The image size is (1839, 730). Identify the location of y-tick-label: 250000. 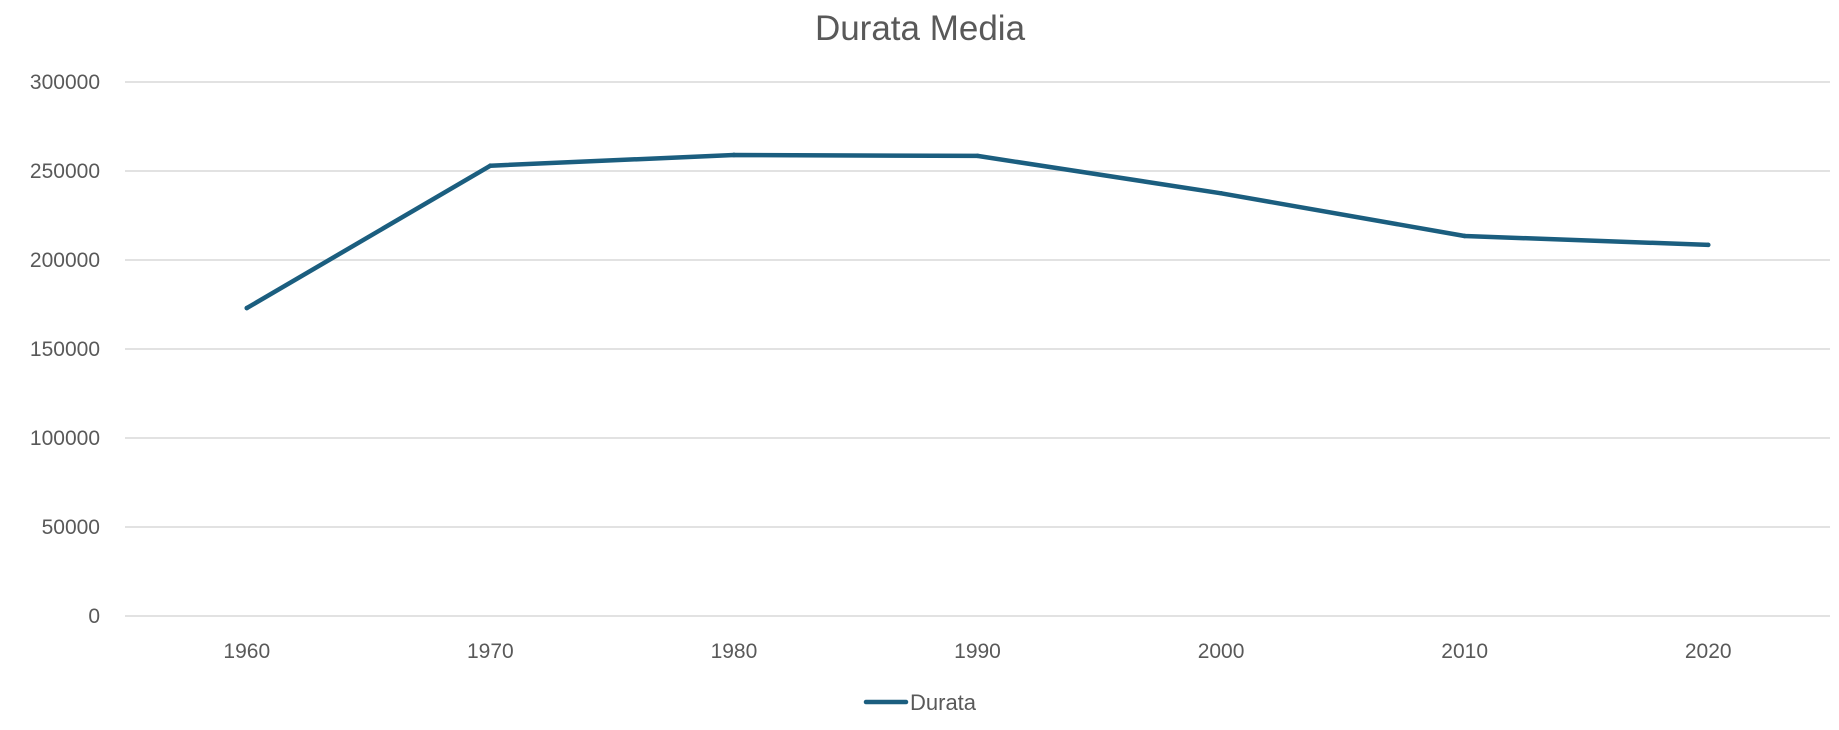
(65, 171).